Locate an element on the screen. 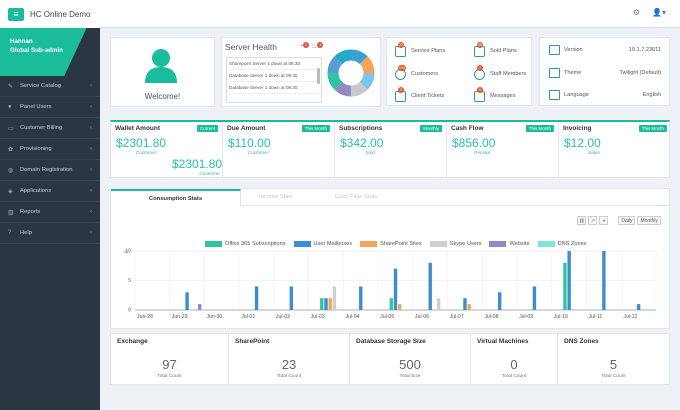  legend-label: Office 365 Subscriptions is located at coordinates (255, 244).